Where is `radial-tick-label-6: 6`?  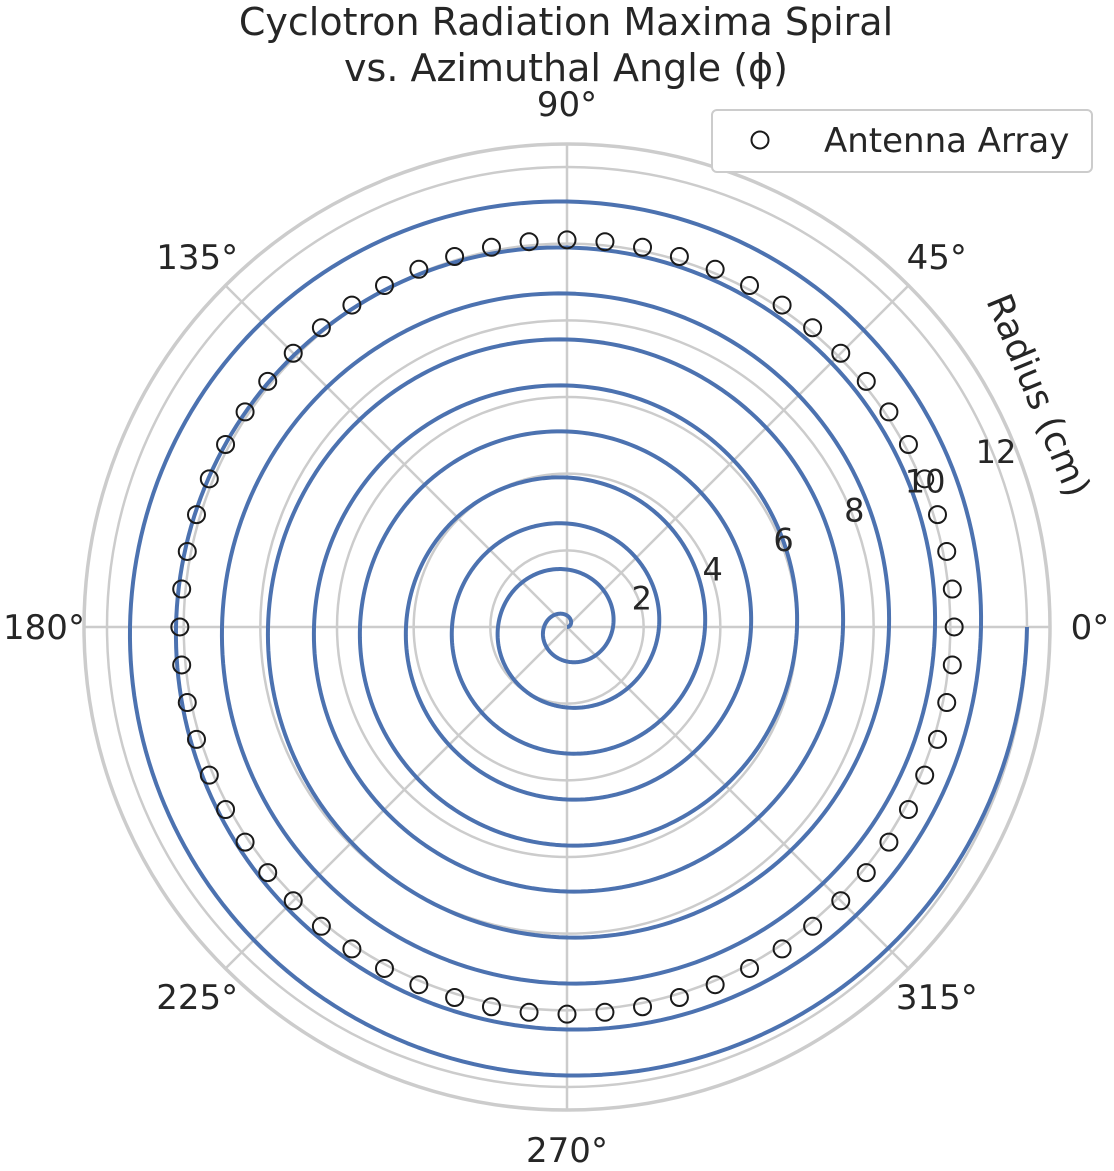 radial-tick-label-6: 6 is located at coordinates (783, 540).